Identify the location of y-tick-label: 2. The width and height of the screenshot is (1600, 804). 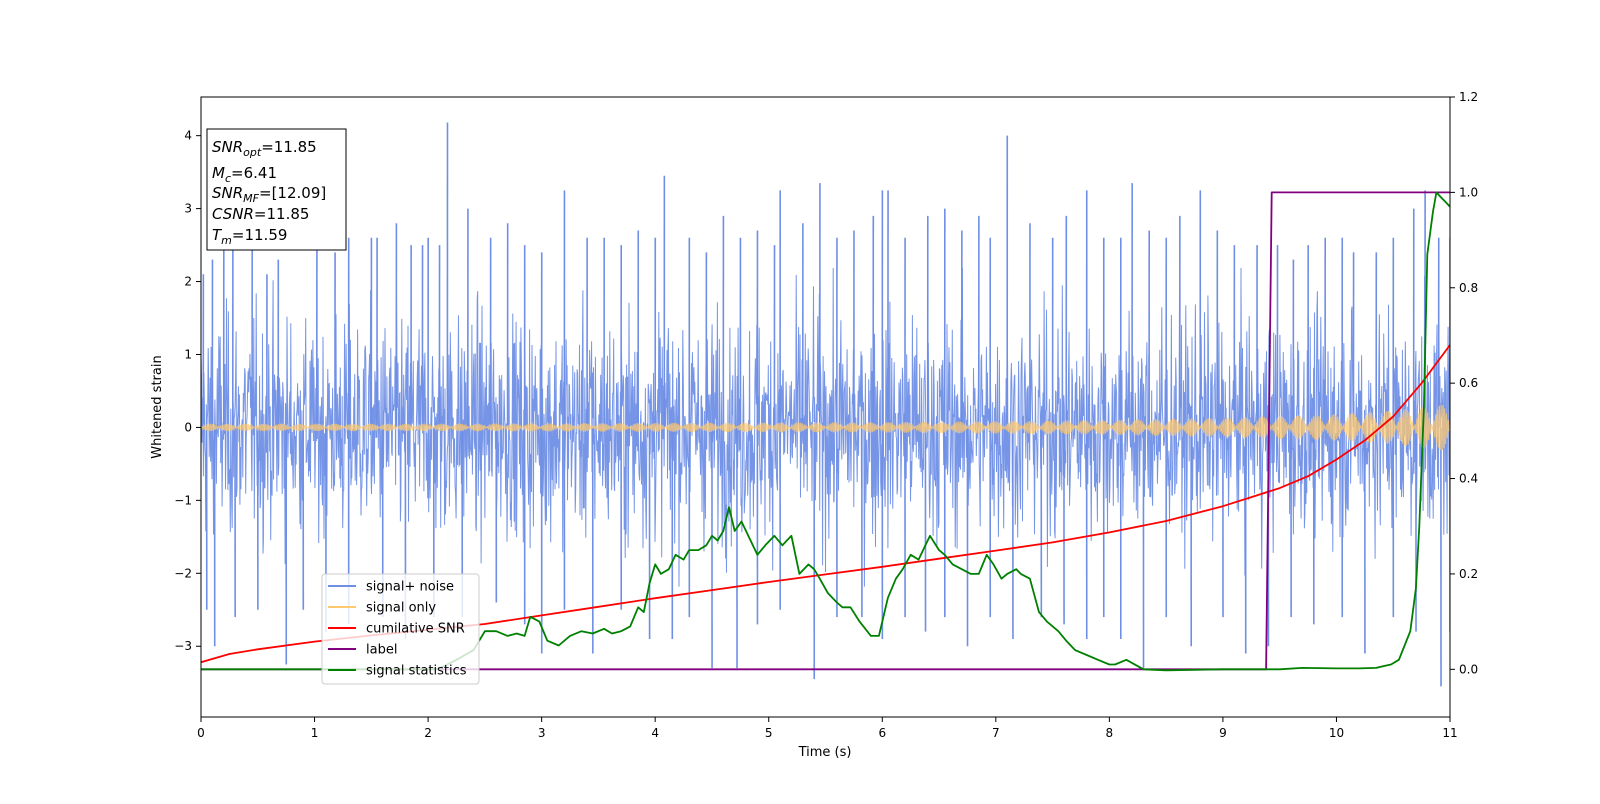
(188, 282).